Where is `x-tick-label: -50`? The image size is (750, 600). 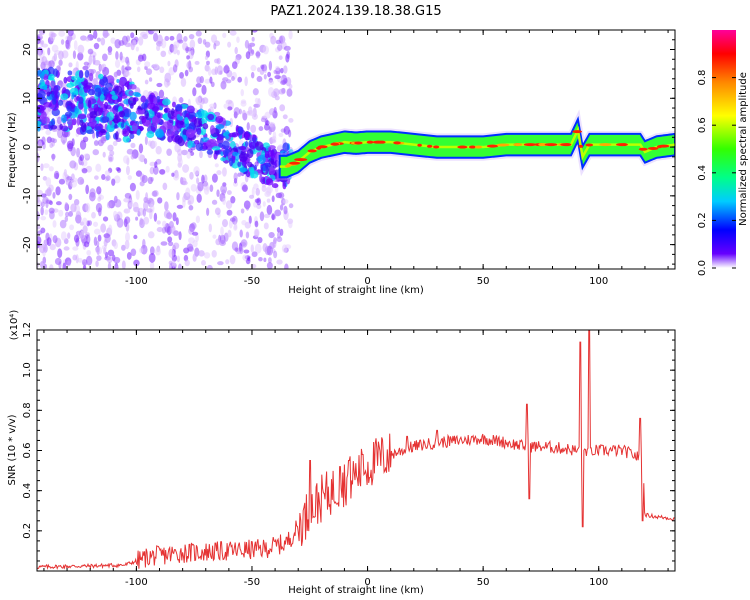 x-tick-label: -50 is located at coordinates (252, 582).